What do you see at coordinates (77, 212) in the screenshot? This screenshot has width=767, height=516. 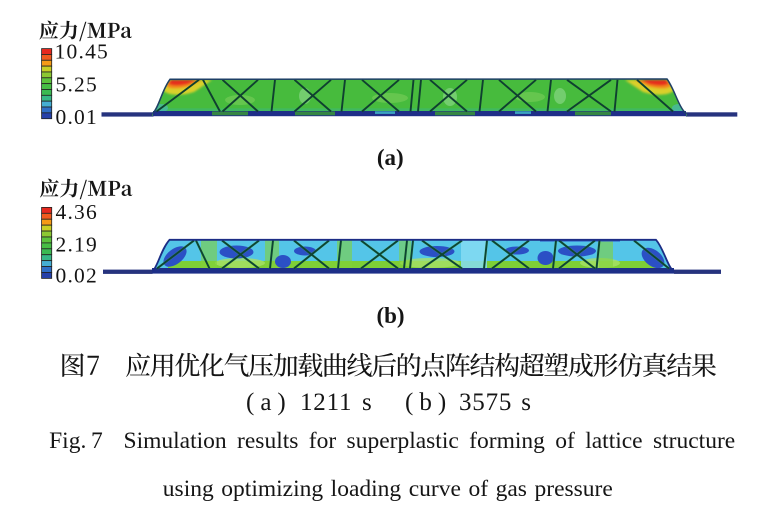 I see `svg-text: 4.36` at bounding box center [77, 212].